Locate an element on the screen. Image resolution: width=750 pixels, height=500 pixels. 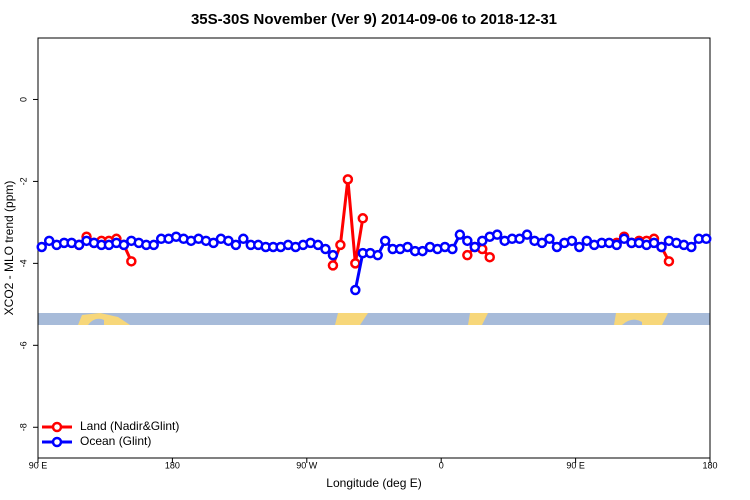
legend-label: Land (Nadir&Glint) is located at coordinates (129, 426).